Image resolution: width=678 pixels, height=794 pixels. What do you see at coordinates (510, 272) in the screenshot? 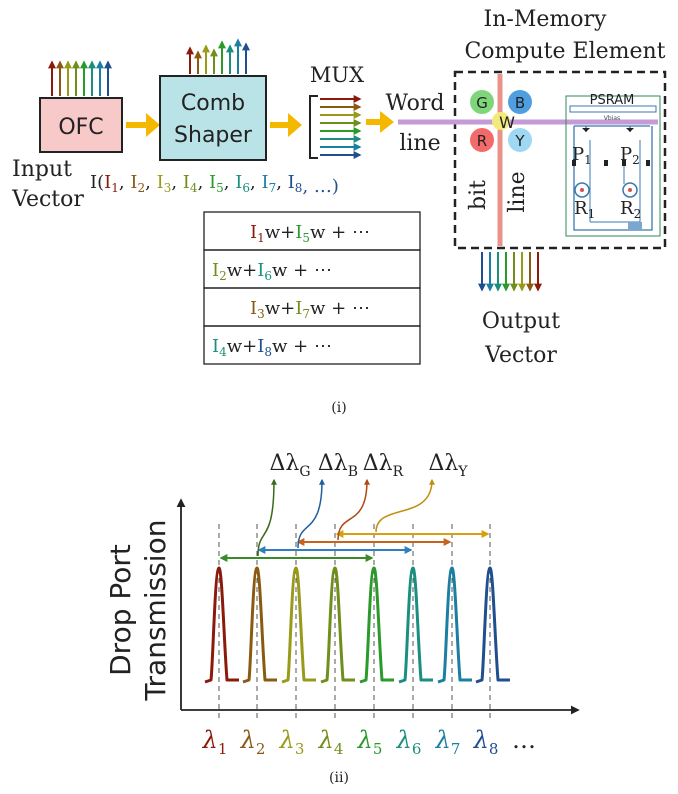
I see `output-vector-arrows` at bounding box center [510, 272].